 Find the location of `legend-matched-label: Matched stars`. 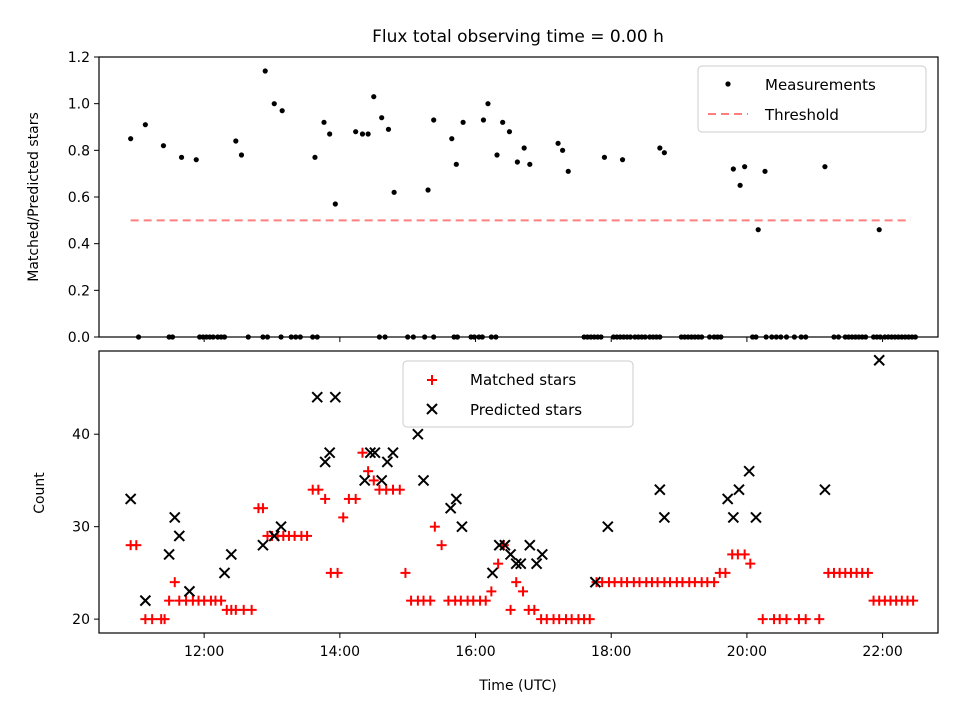

legend-matched-label: Matched stars is located at coordinates (523, 380).